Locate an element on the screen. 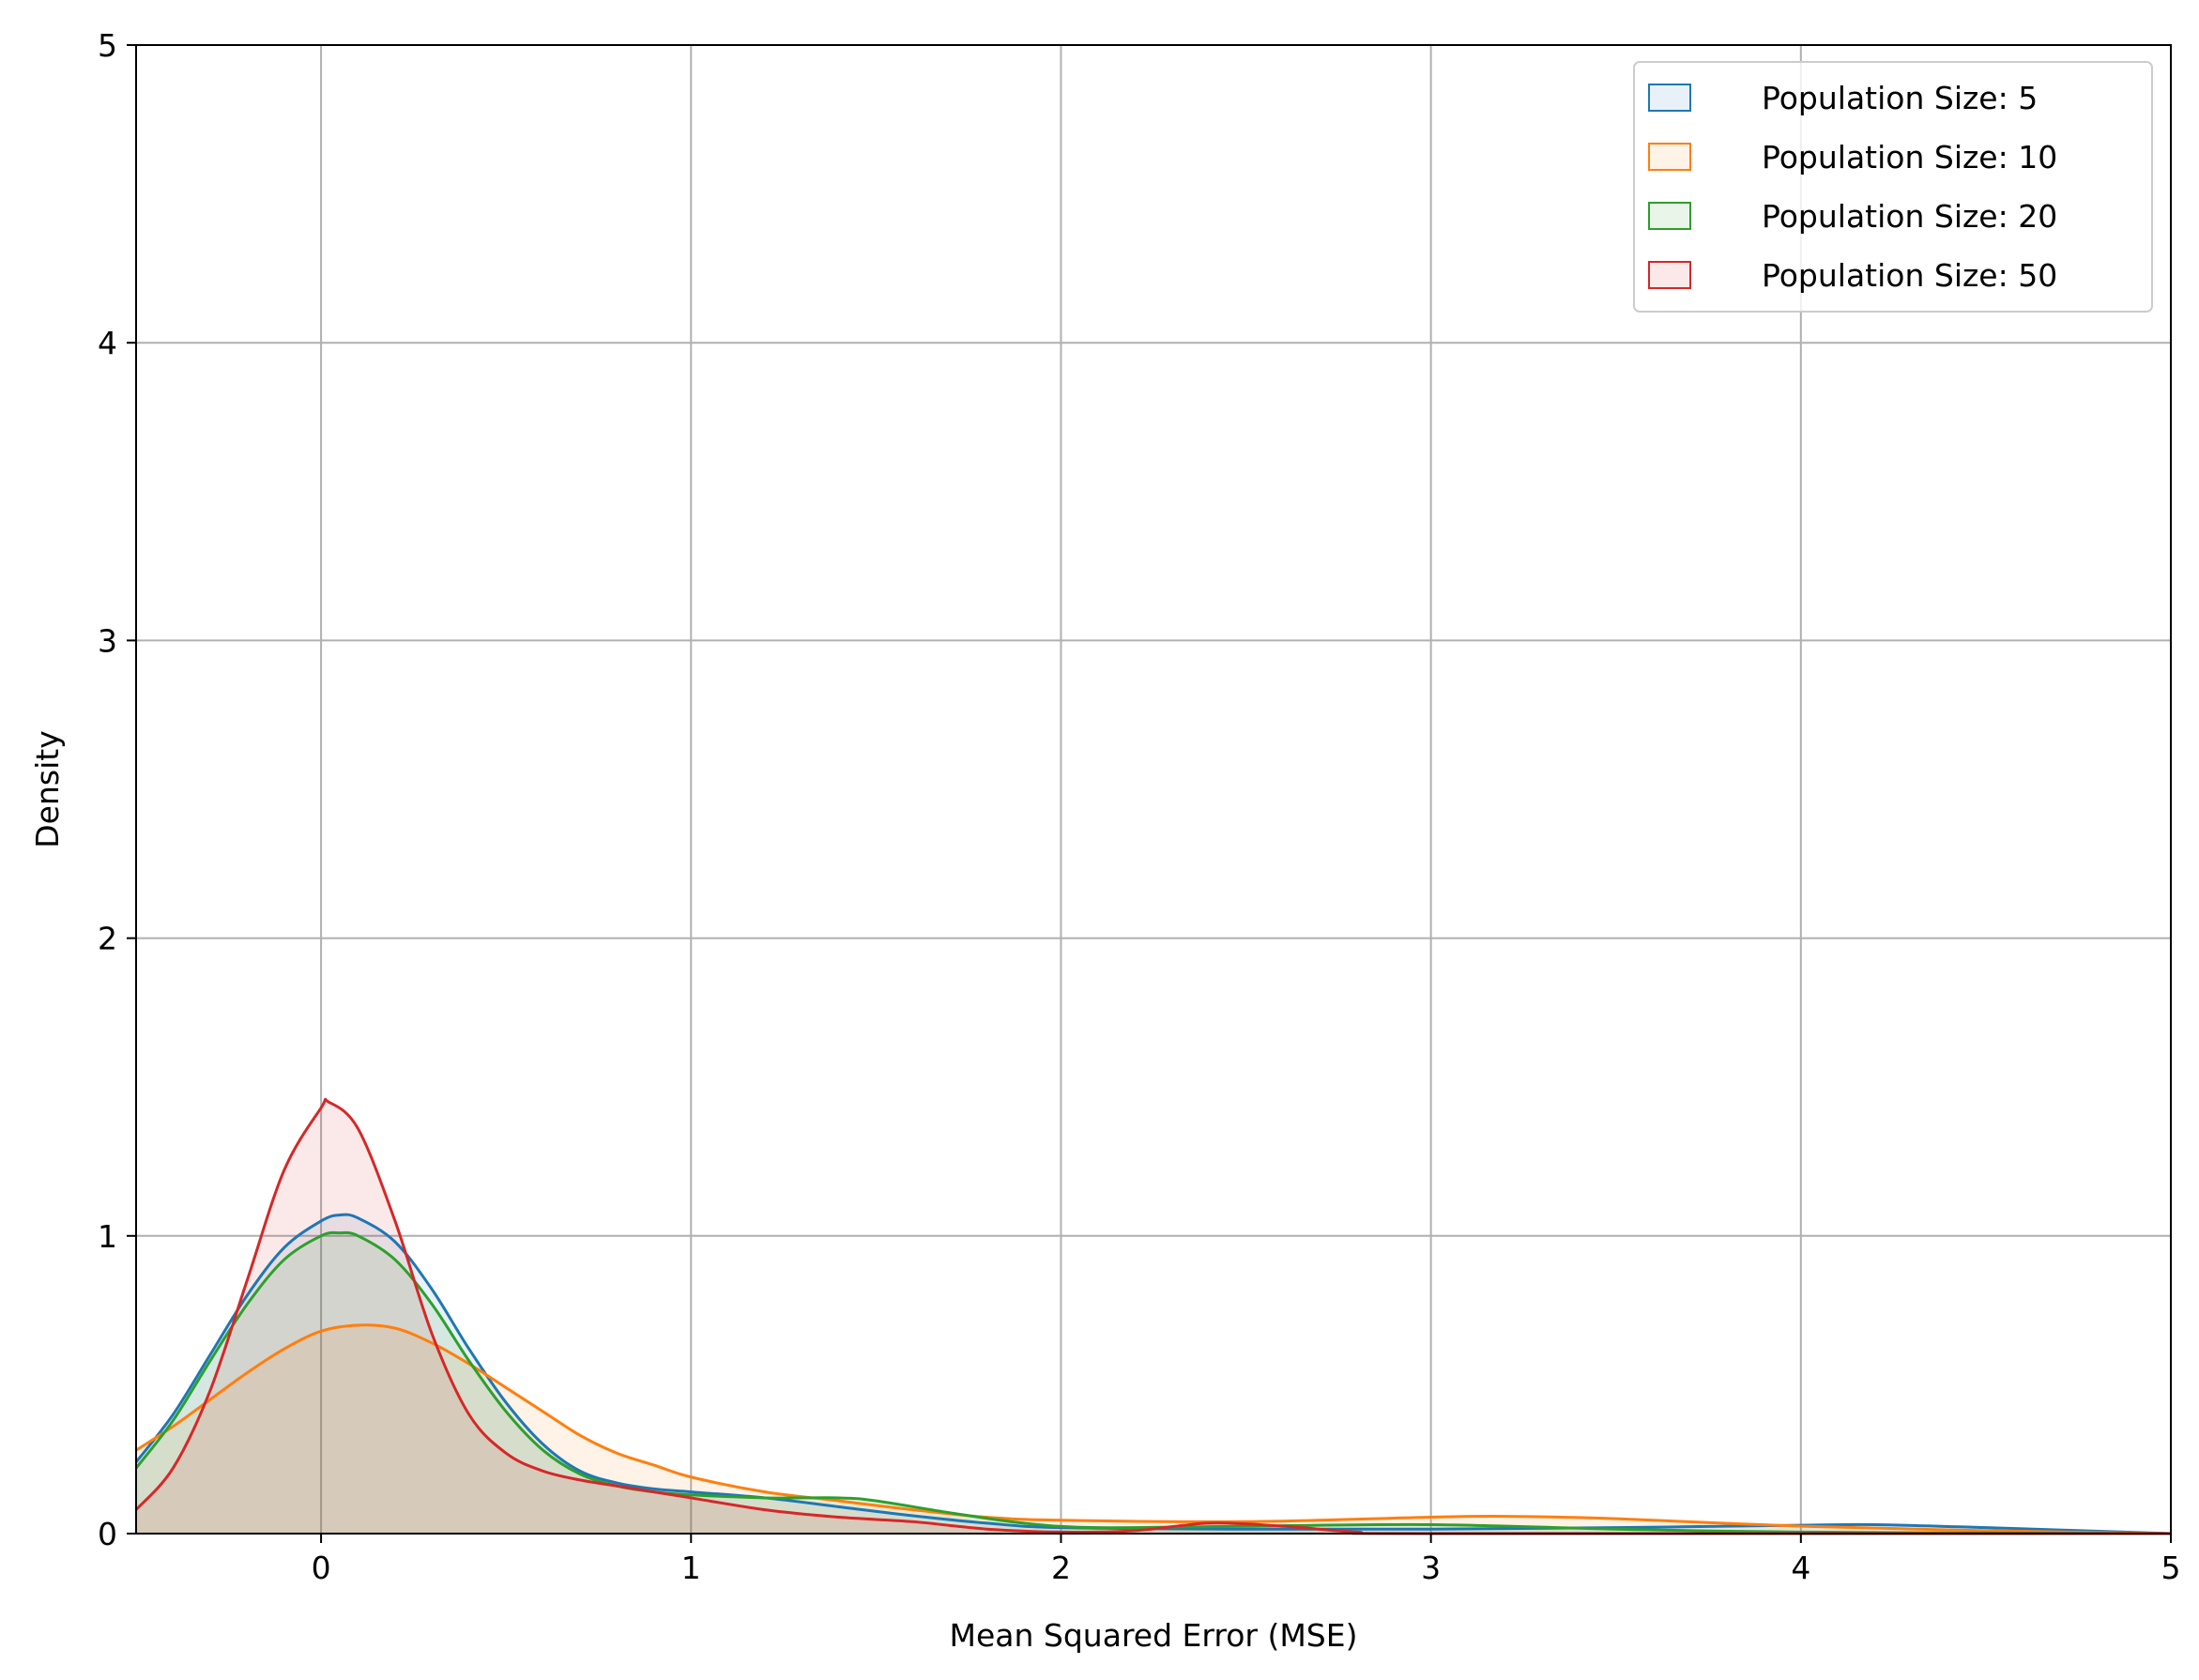  x-tick-label: 1 is located at coordinates (691, 1568).